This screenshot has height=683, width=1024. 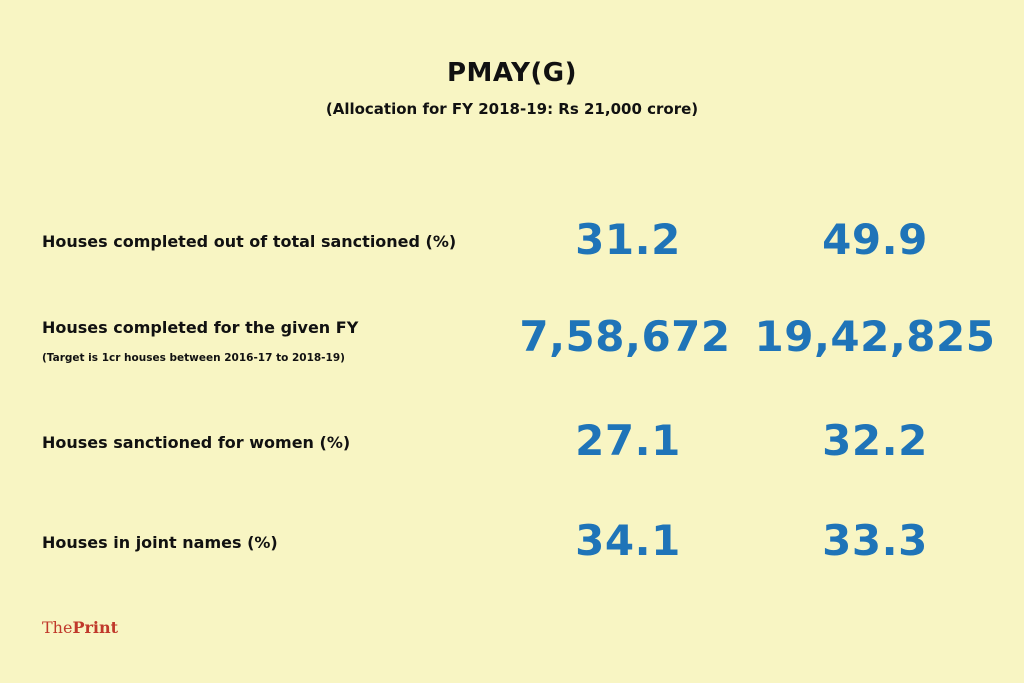 What do you see at coordinates (625, 336) in the screenshot?
I see `row-value-col1: 7,58,672` at bounding box center [625, 336].